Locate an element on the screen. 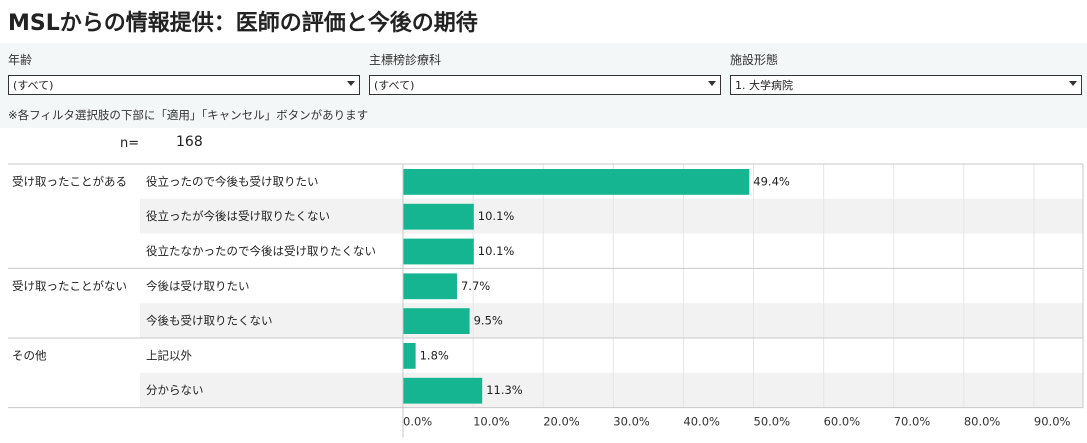 The height and width of the screenshot is (443, 1087). x-tick-label: 90.0% is located at coordinates (1052, 422).